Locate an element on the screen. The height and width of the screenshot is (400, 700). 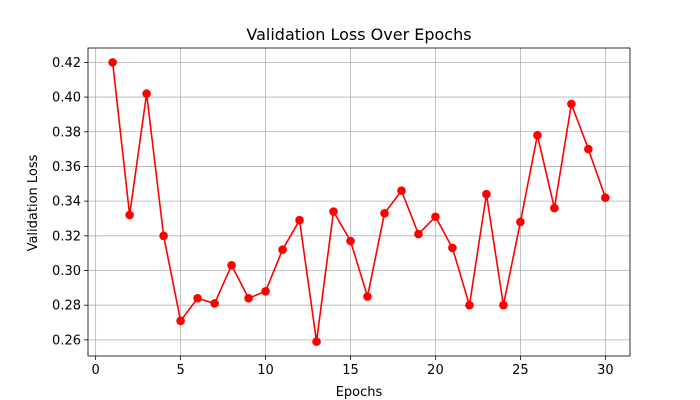
y-tick-label: 0.42 is located at coordinates (66, 63).